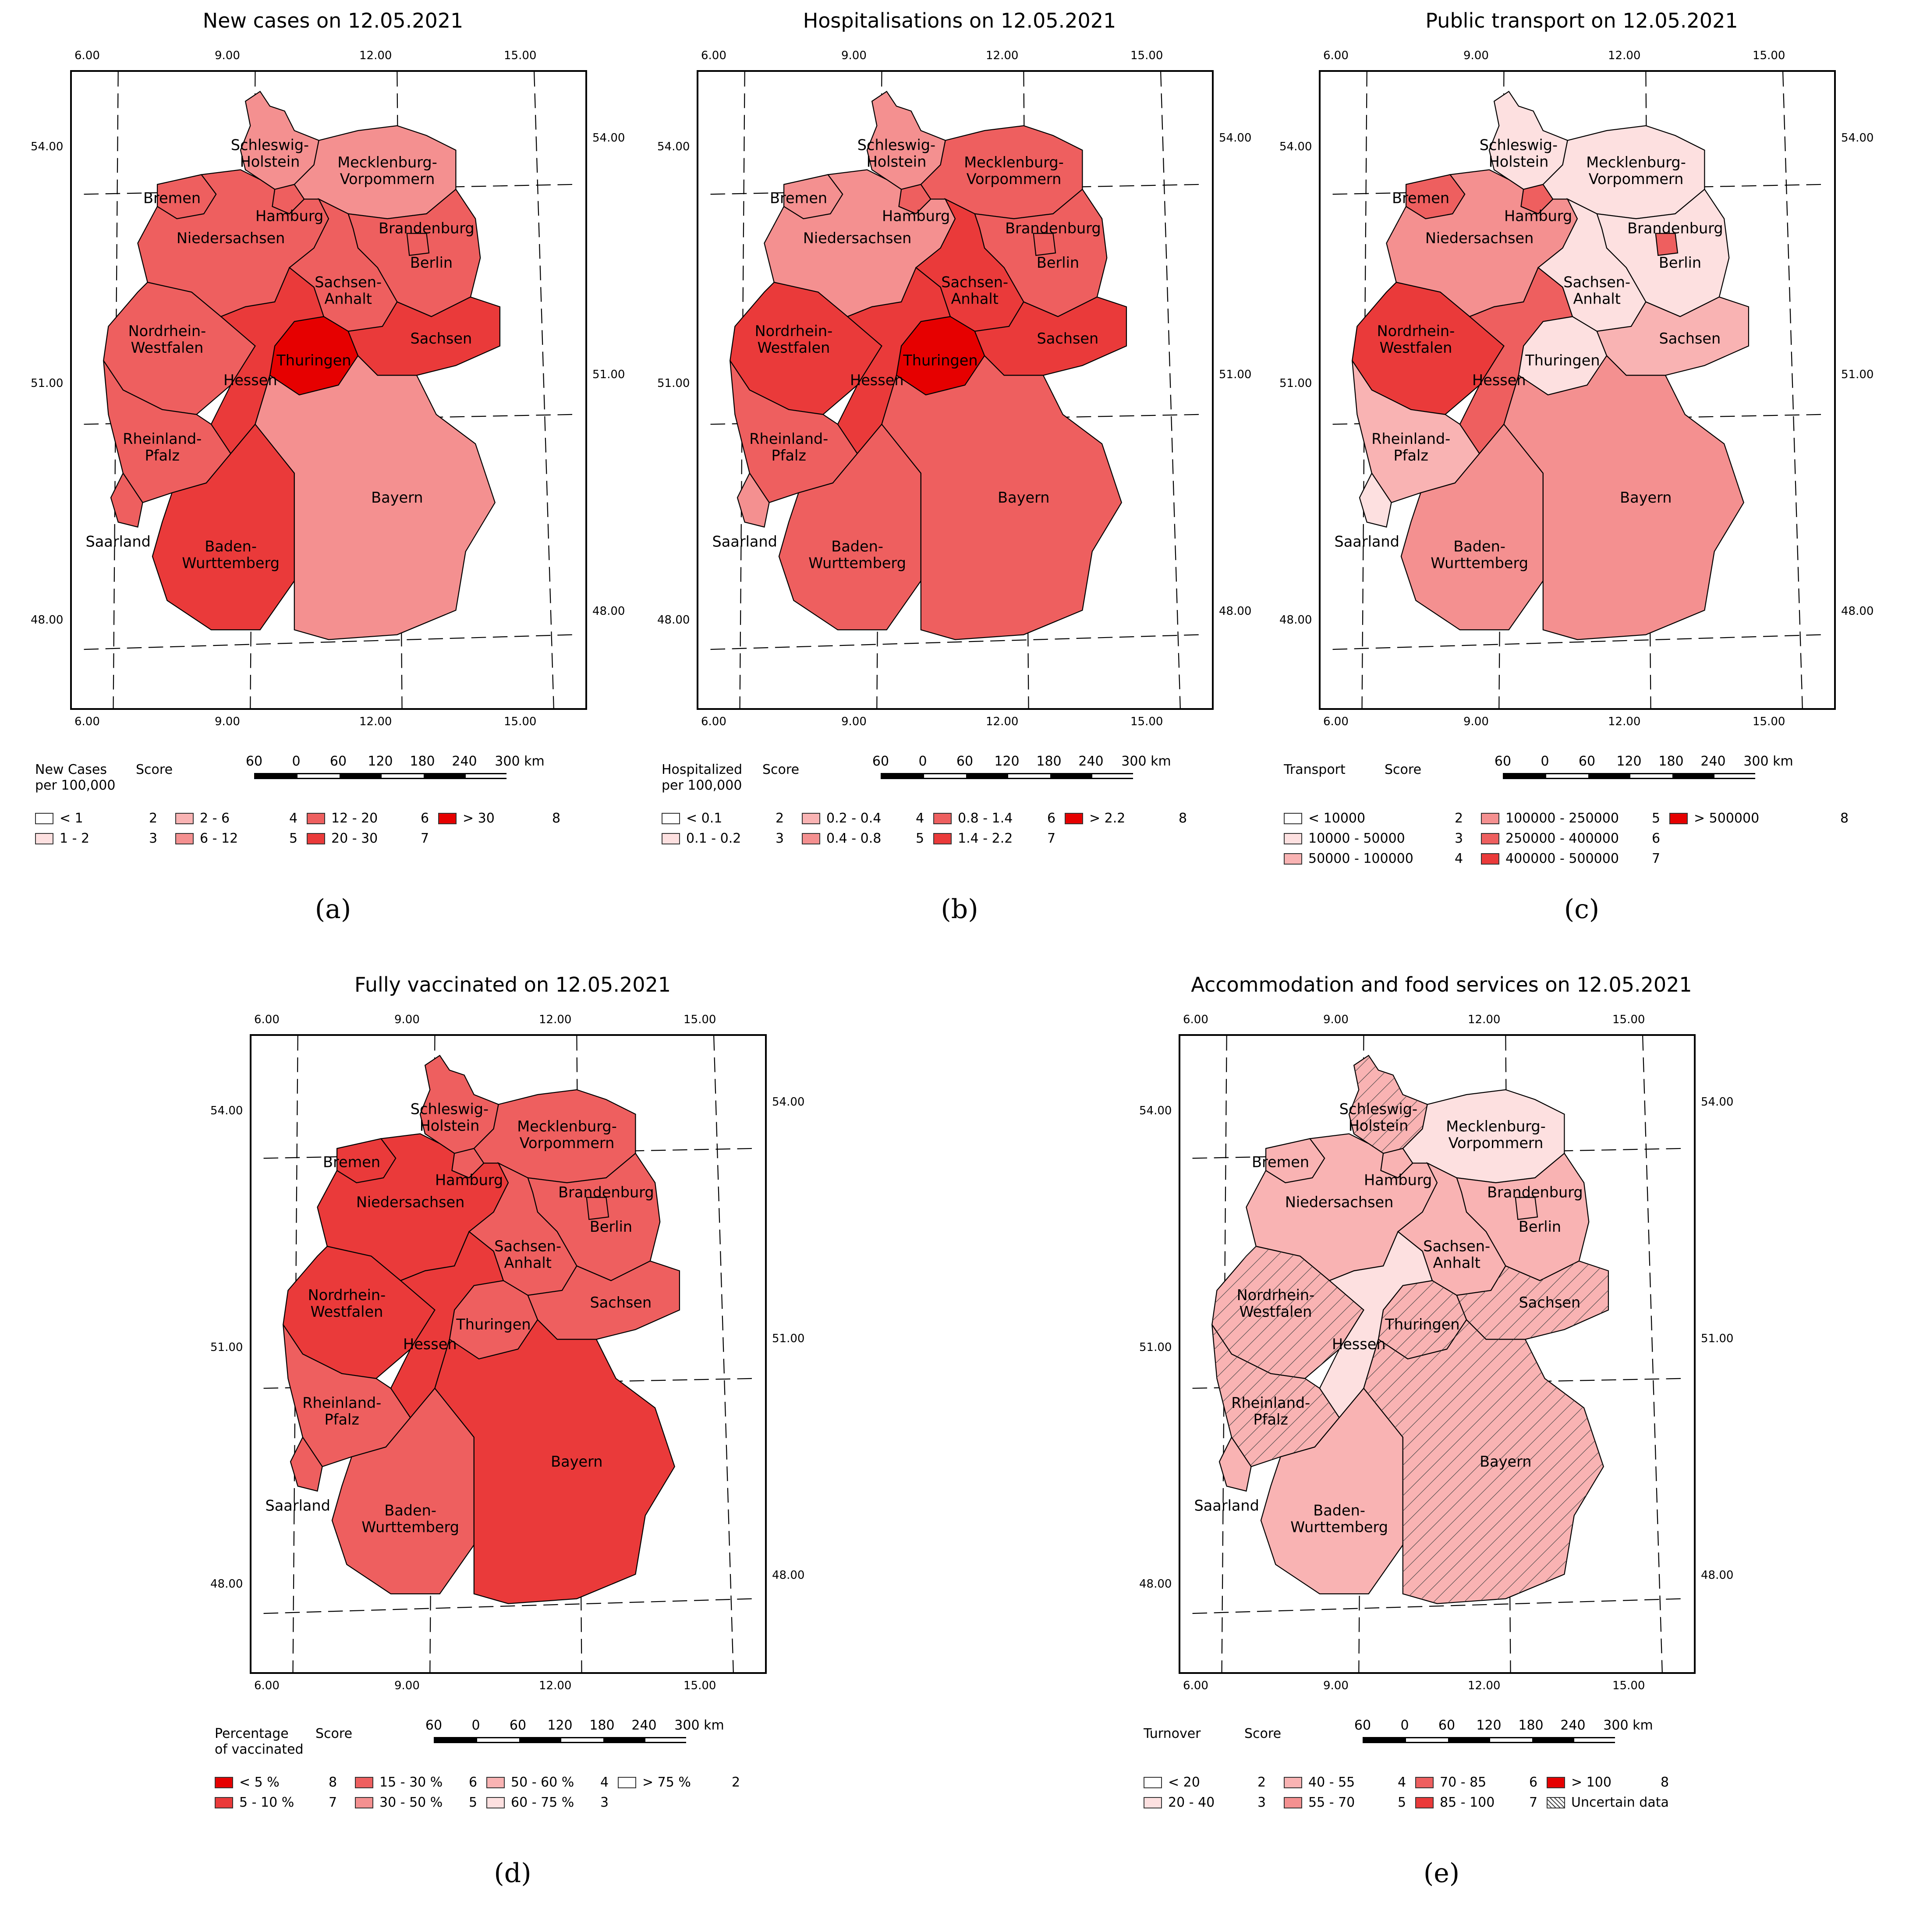 Image resolution: width=1909 pixels, height=1932 pixels. What do you see at coordinates (1226, 1506) in the screenshot?
I see `state-label: Saarland` at bounding box center [1226, 1506].